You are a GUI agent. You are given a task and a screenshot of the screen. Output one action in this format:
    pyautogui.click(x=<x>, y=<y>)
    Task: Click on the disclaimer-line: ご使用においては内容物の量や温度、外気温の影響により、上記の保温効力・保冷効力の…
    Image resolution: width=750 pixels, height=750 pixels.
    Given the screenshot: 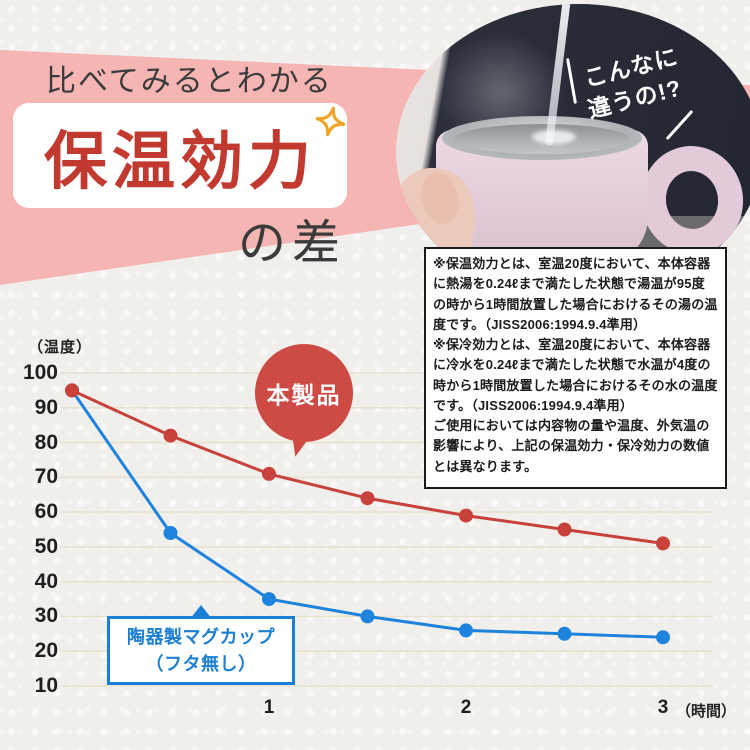 What is the action you would take?
    pyautogui.click(x=571, y=446)
    